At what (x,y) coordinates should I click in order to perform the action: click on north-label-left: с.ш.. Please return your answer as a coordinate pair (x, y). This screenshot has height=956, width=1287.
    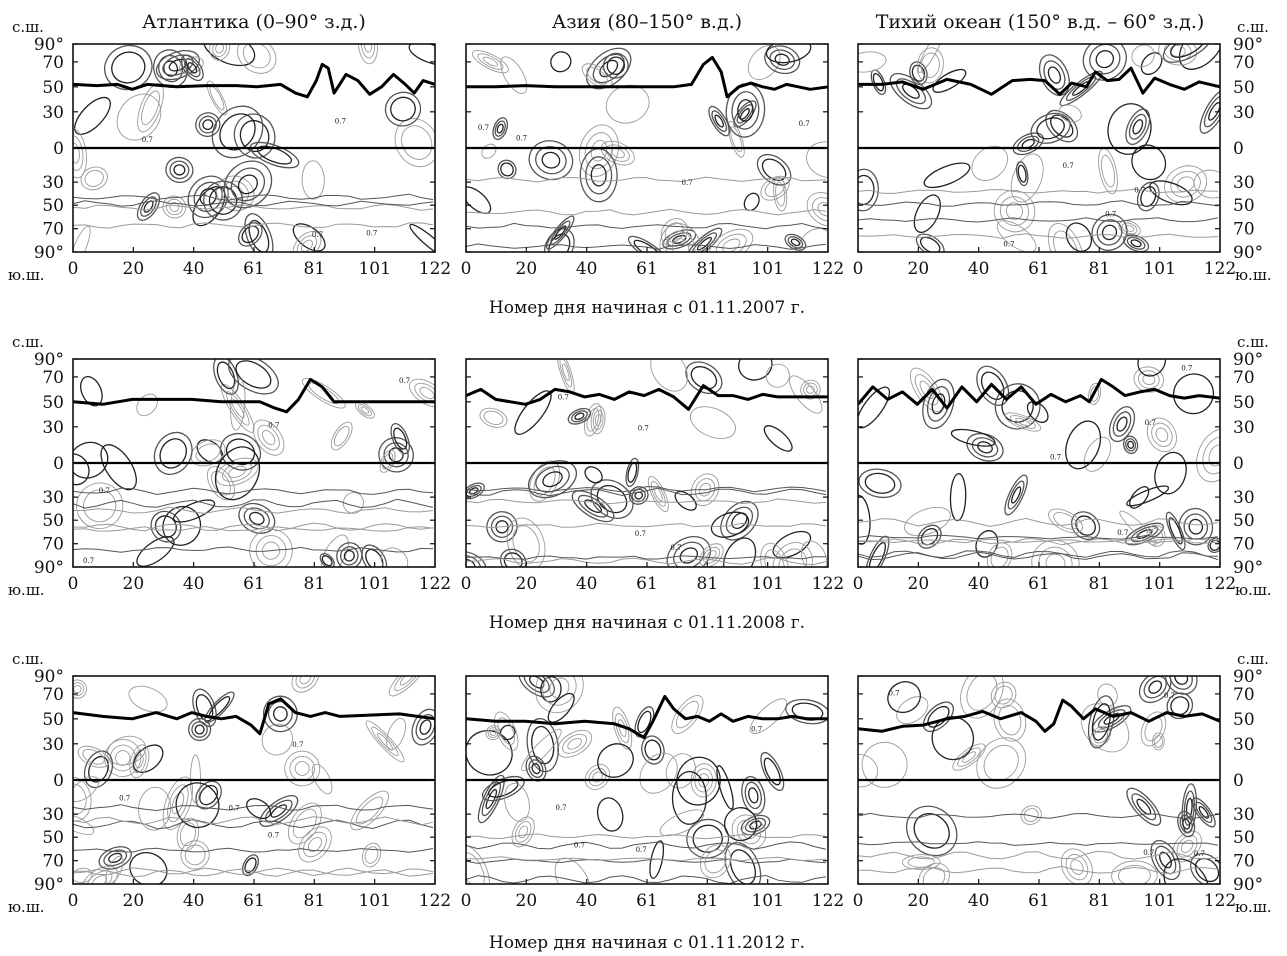
    Looking at the image, I should click on (28, 342).